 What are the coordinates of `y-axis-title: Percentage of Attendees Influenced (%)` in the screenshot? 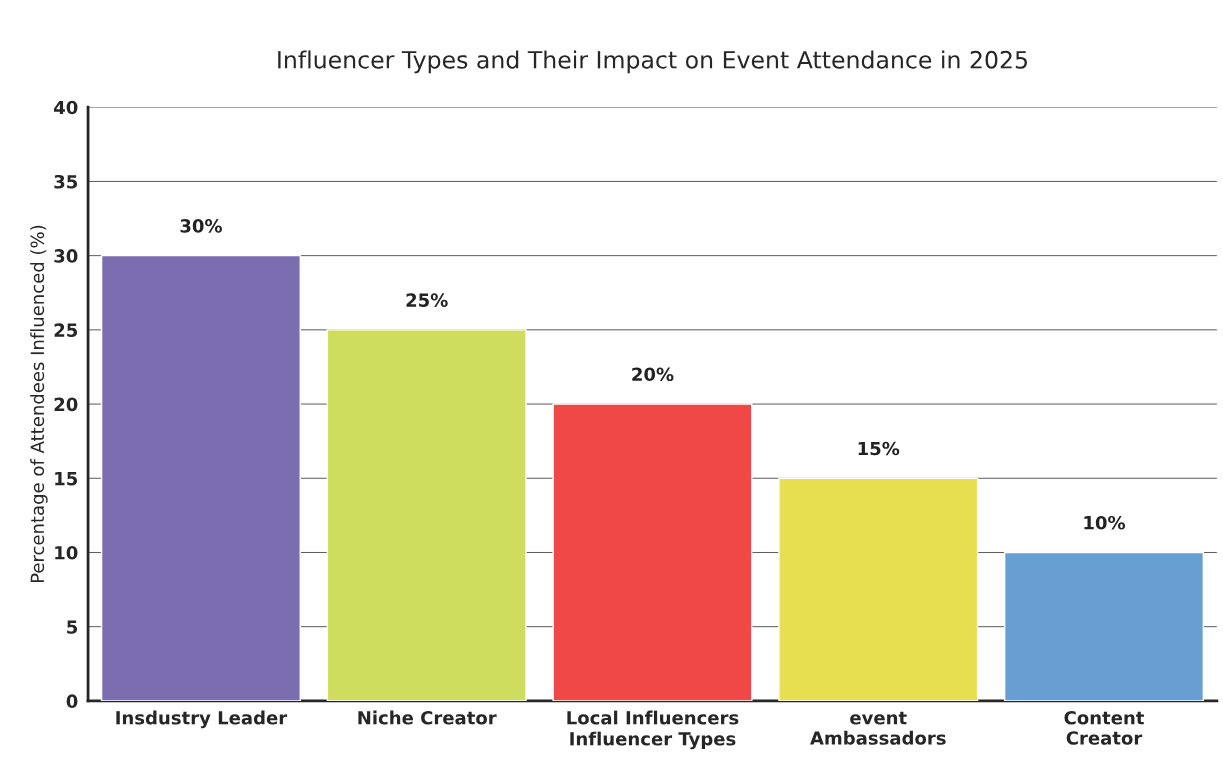 It's located at (39, 404).